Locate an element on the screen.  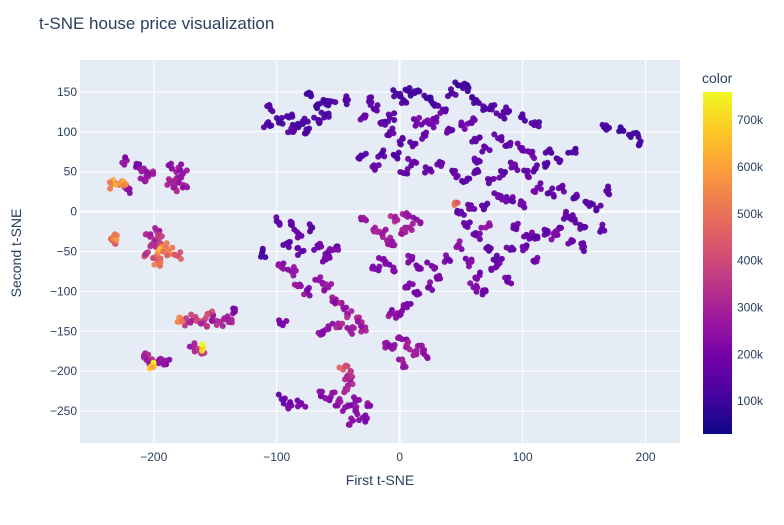
colorbar-tick-label: 400k is located at coordinates (750, 261).